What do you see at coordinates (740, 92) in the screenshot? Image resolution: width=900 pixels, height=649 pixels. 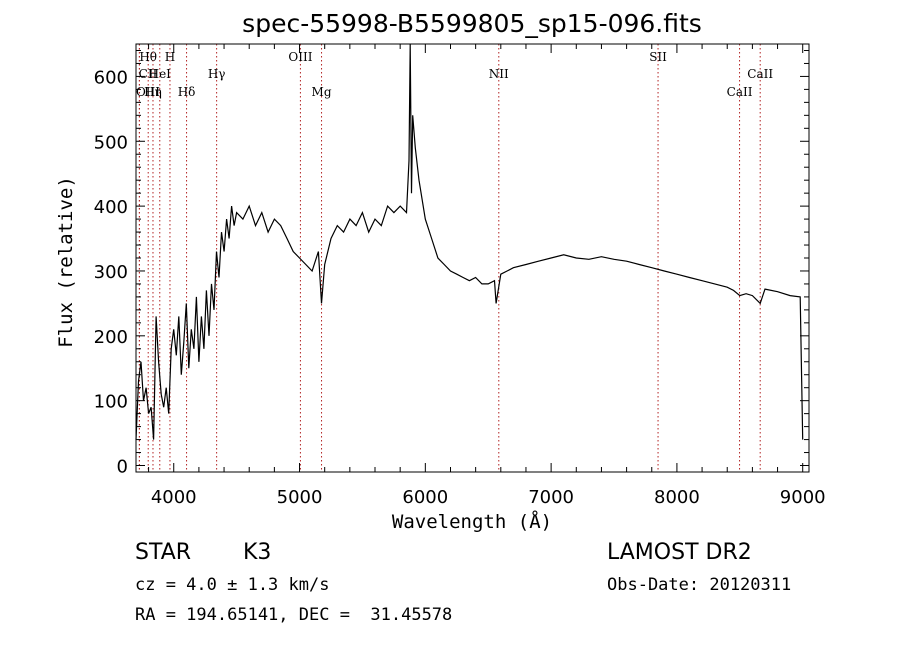 I see `line-label-12: CaII` at bounding box center [740, 92].